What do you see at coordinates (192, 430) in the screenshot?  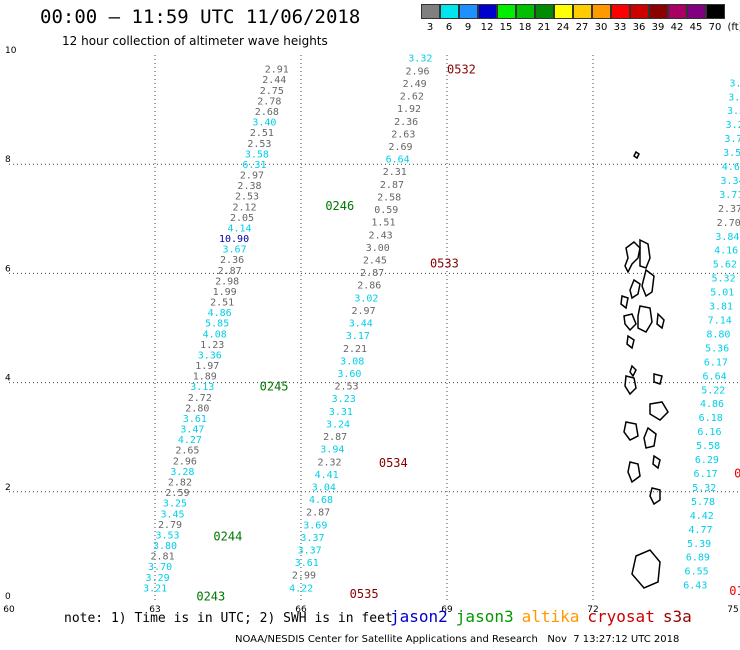 I see `wave-height-value: 3.47` at bounding box center [192, 430].